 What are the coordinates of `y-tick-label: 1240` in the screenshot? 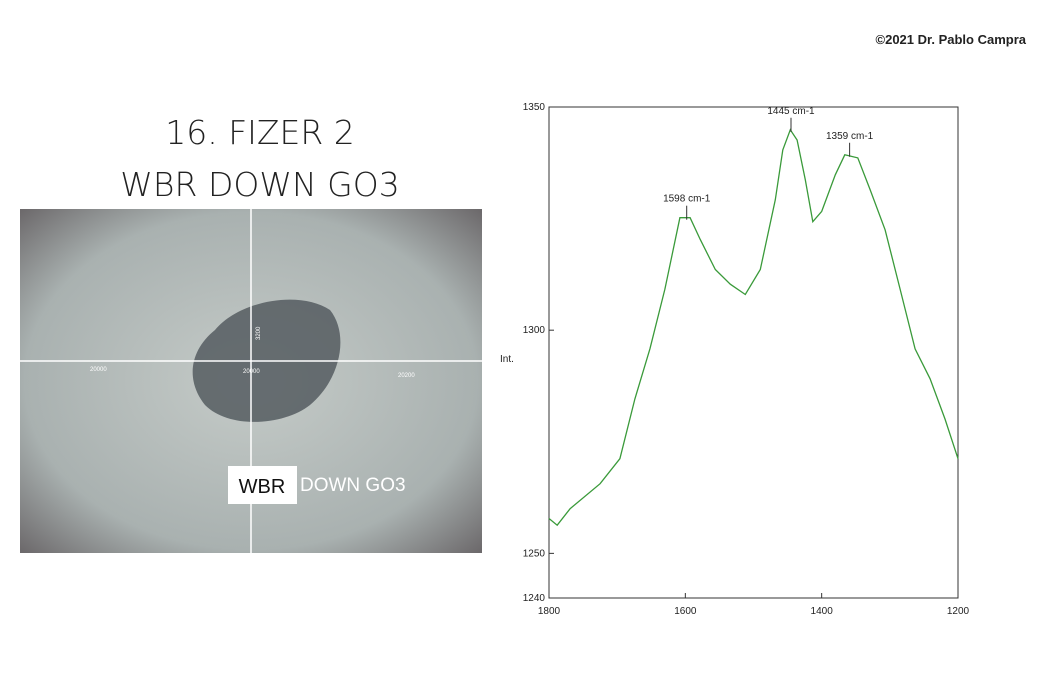 It's located at (534, 598).